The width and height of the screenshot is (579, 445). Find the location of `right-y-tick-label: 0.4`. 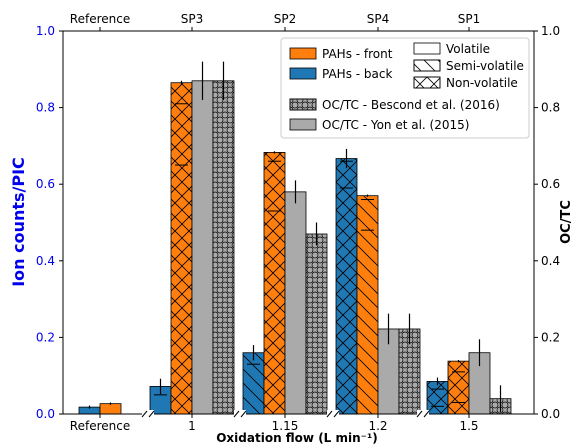

right-y-tick-label: 0.4 is located at coordinates (550, 261).